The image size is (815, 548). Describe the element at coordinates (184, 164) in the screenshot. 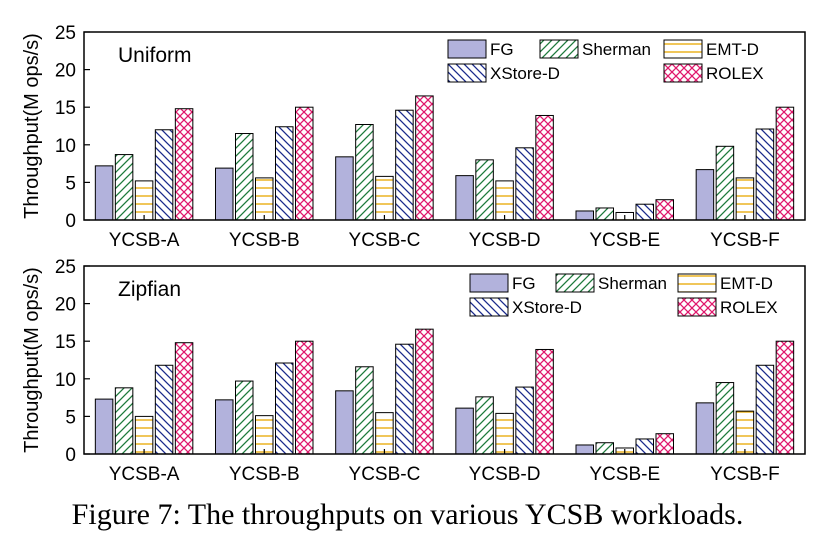

I see `bar-uniform-ycsb-a-rolex` at that location.